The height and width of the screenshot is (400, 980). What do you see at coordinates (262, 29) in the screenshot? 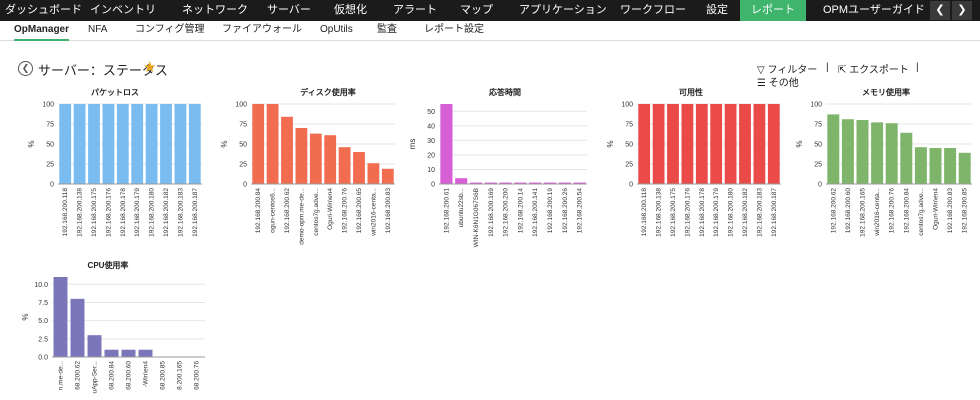
I see `subtab-firewall: ファイアウォール` at bounding box center [262, 29].